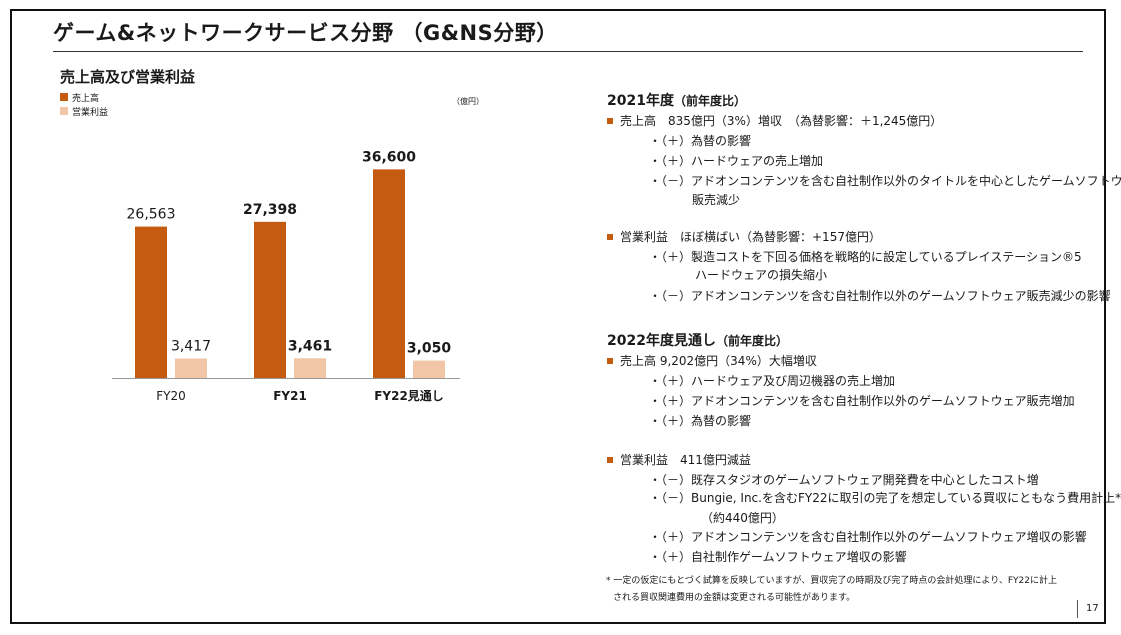 The width and height of the screenshot is (1121, 635). Describe the element at coordinates (468, 101) in the screenshot. I see `chart-unit: （億円）` at that location.